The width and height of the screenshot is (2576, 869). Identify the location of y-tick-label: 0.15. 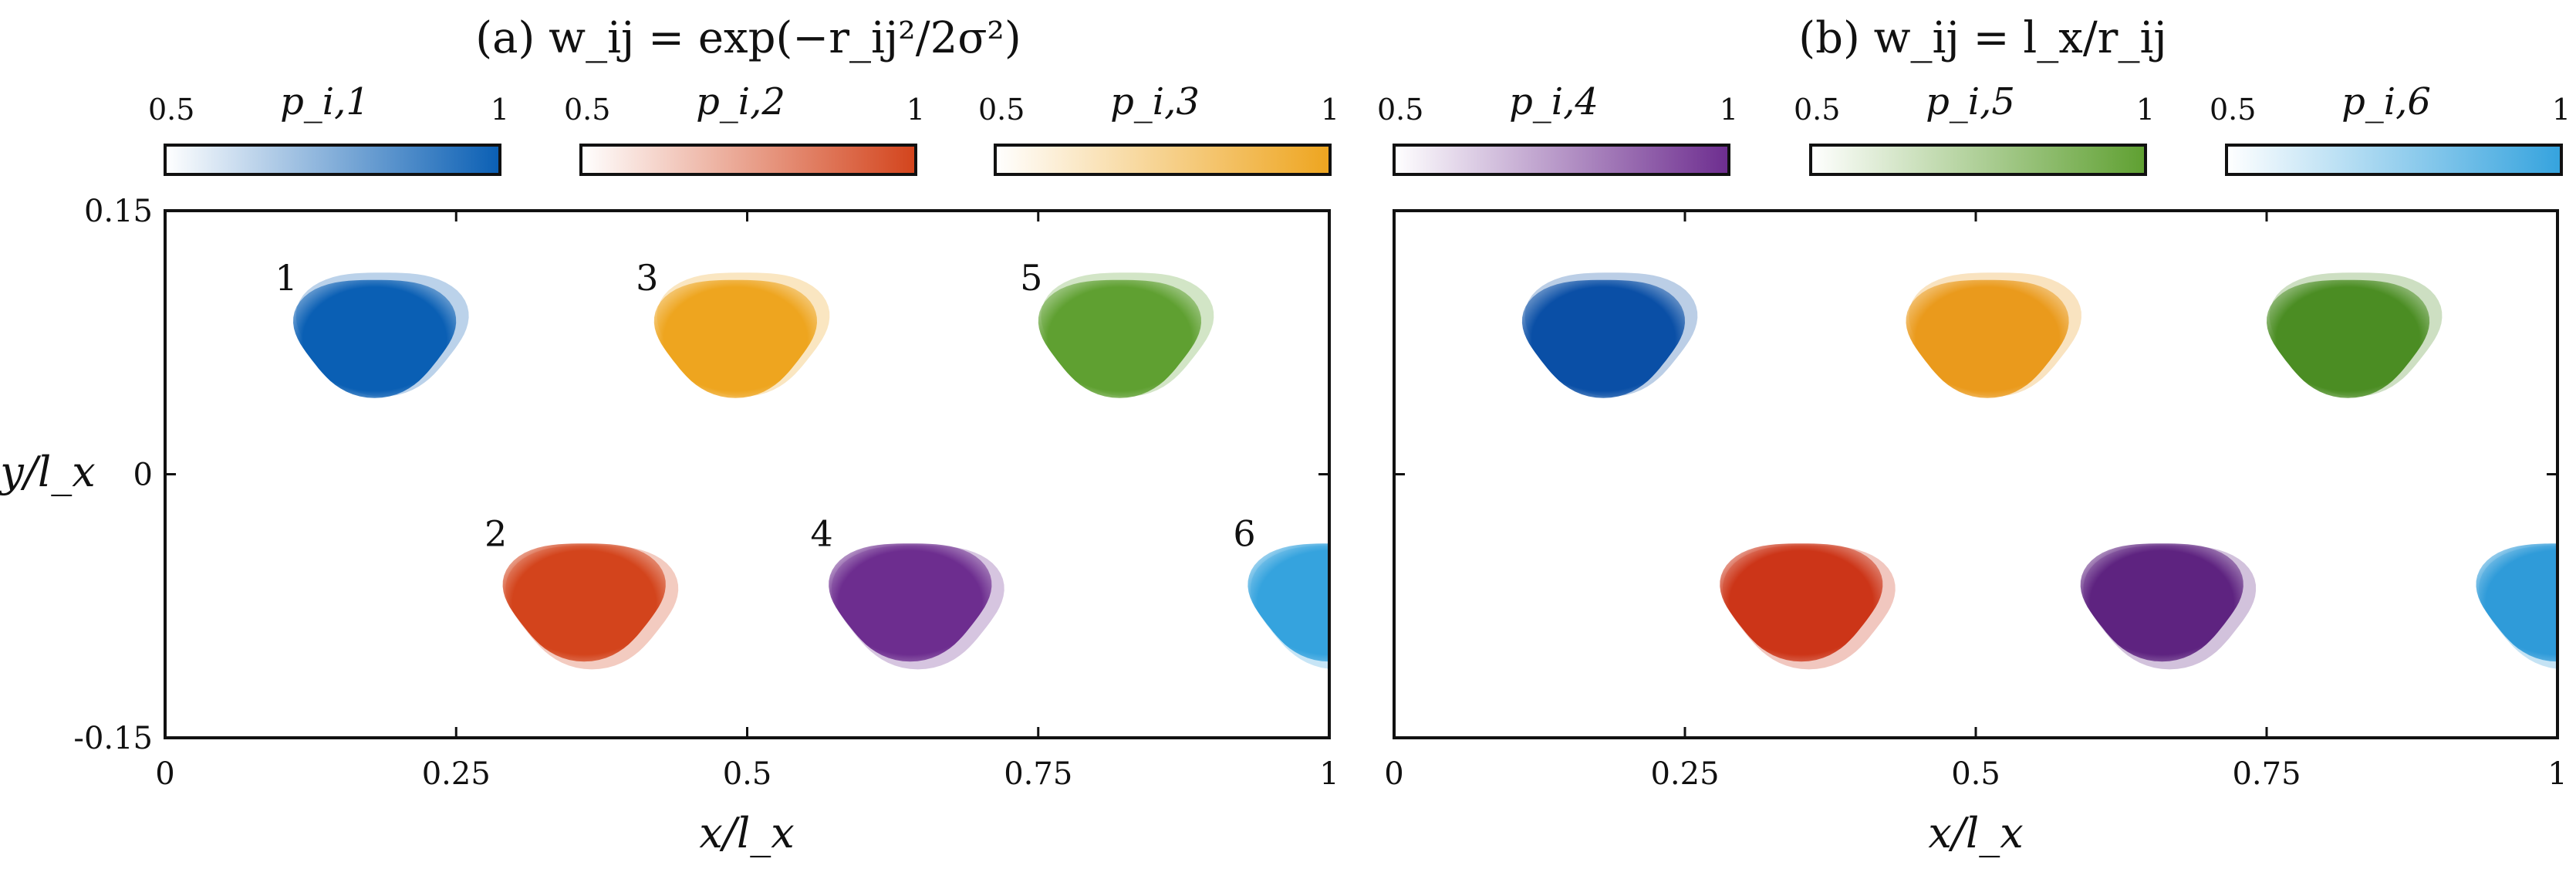
(118, 211).